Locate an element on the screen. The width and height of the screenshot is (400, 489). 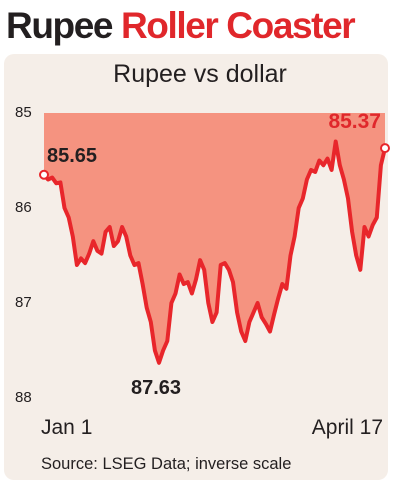
headline: Rupee Roller Coaster is located at coordinates (181, 26).